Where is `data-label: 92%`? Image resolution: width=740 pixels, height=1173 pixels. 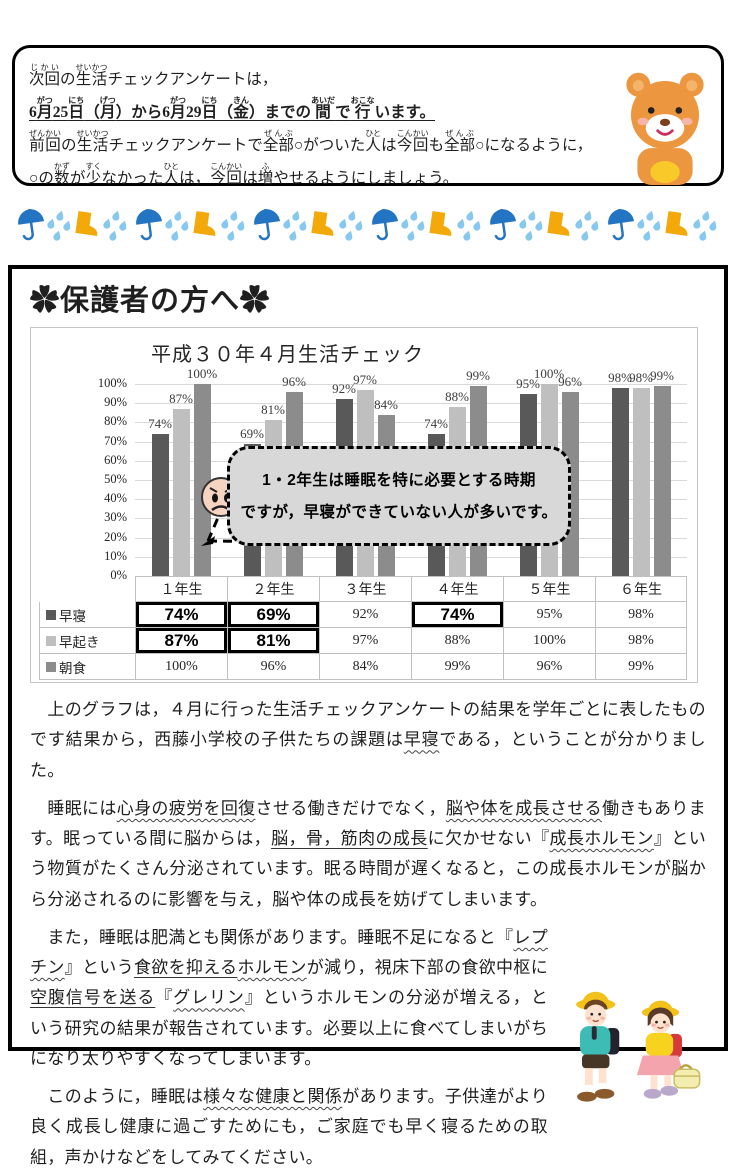
data-label: 92% is located at coordinates (344, 389).